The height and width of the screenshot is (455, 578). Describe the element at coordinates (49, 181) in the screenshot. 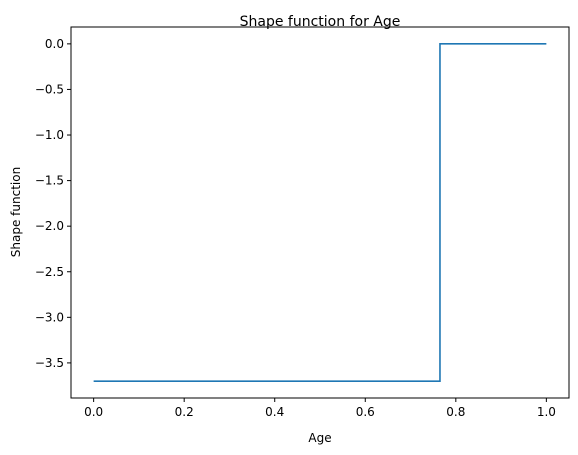

I see `y-tick-label: −1.5` at that location.